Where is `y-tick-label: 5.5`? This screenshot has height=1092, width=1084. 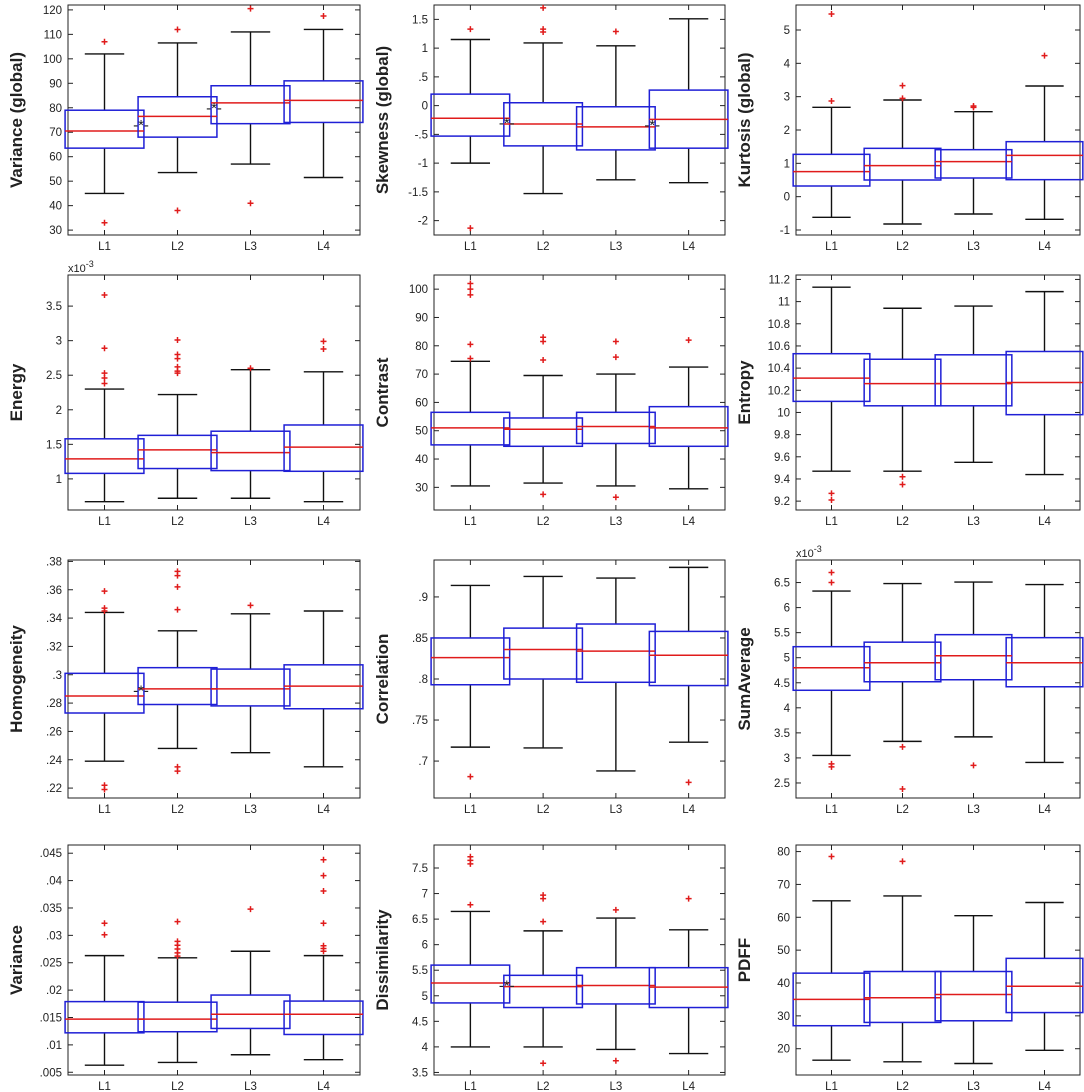 y-tick-label: 5.5 is located at coordinates (782, 634).